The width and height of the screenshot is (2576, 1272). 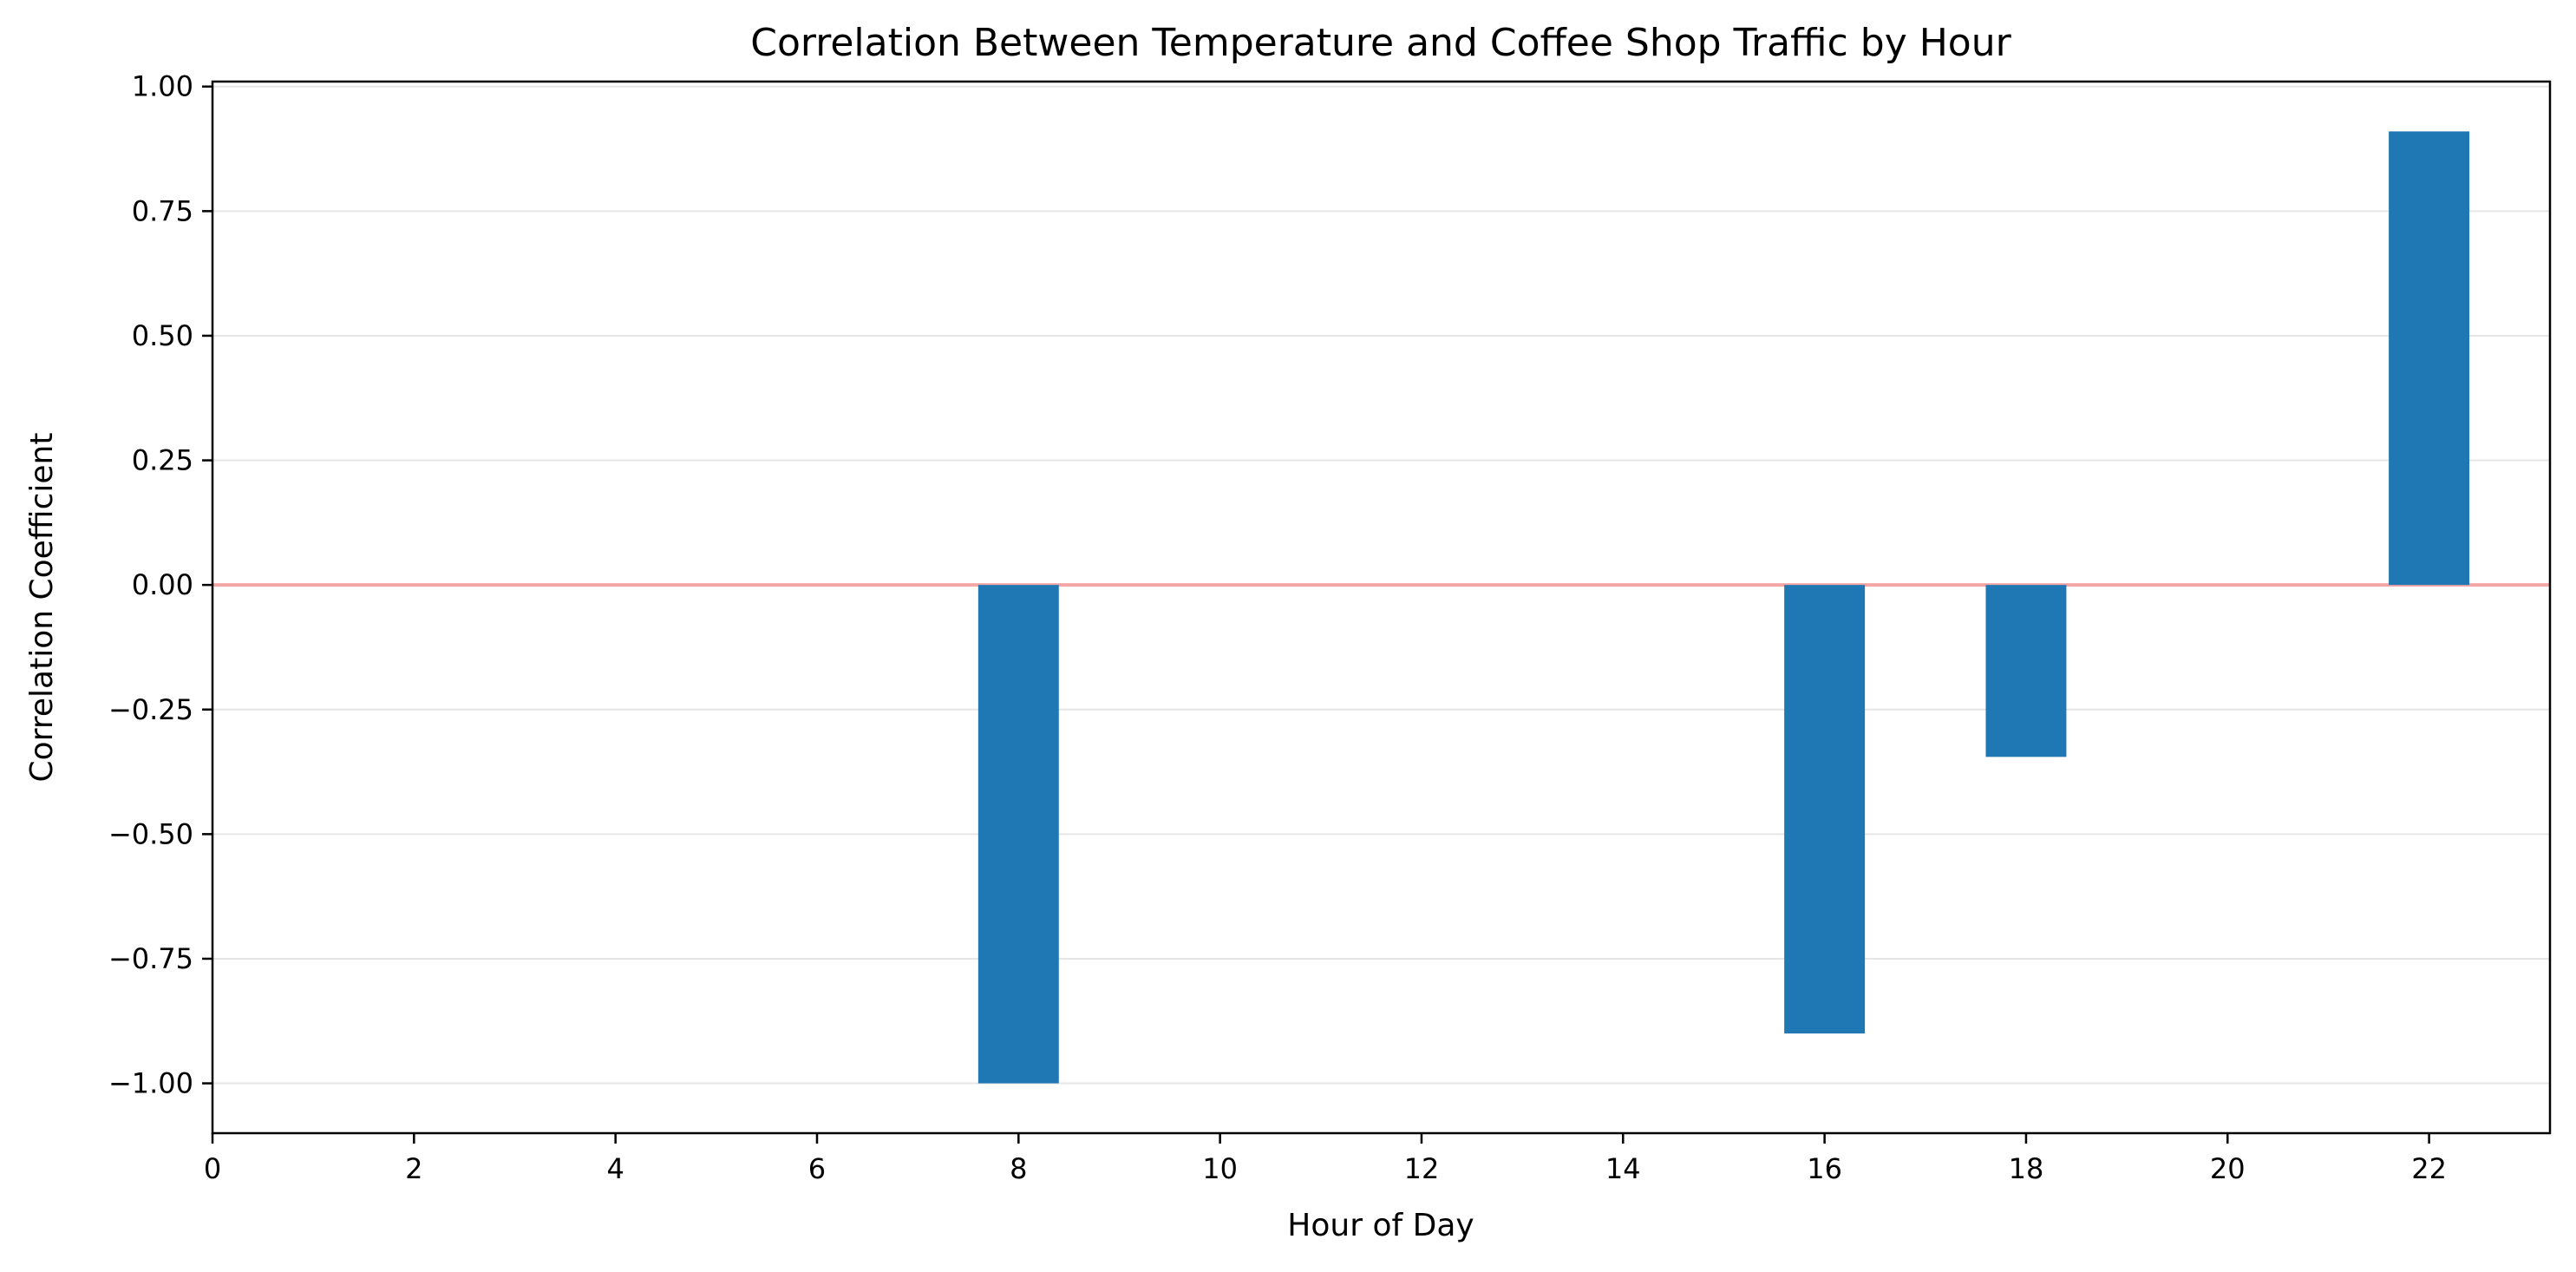 I want to click on x-tick-label: 20, so click(x=2228, y=1168).